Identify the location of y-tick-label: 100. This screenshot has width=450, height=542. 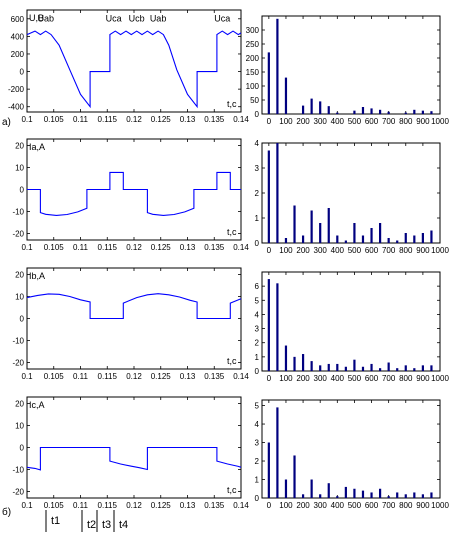
(253, 86).